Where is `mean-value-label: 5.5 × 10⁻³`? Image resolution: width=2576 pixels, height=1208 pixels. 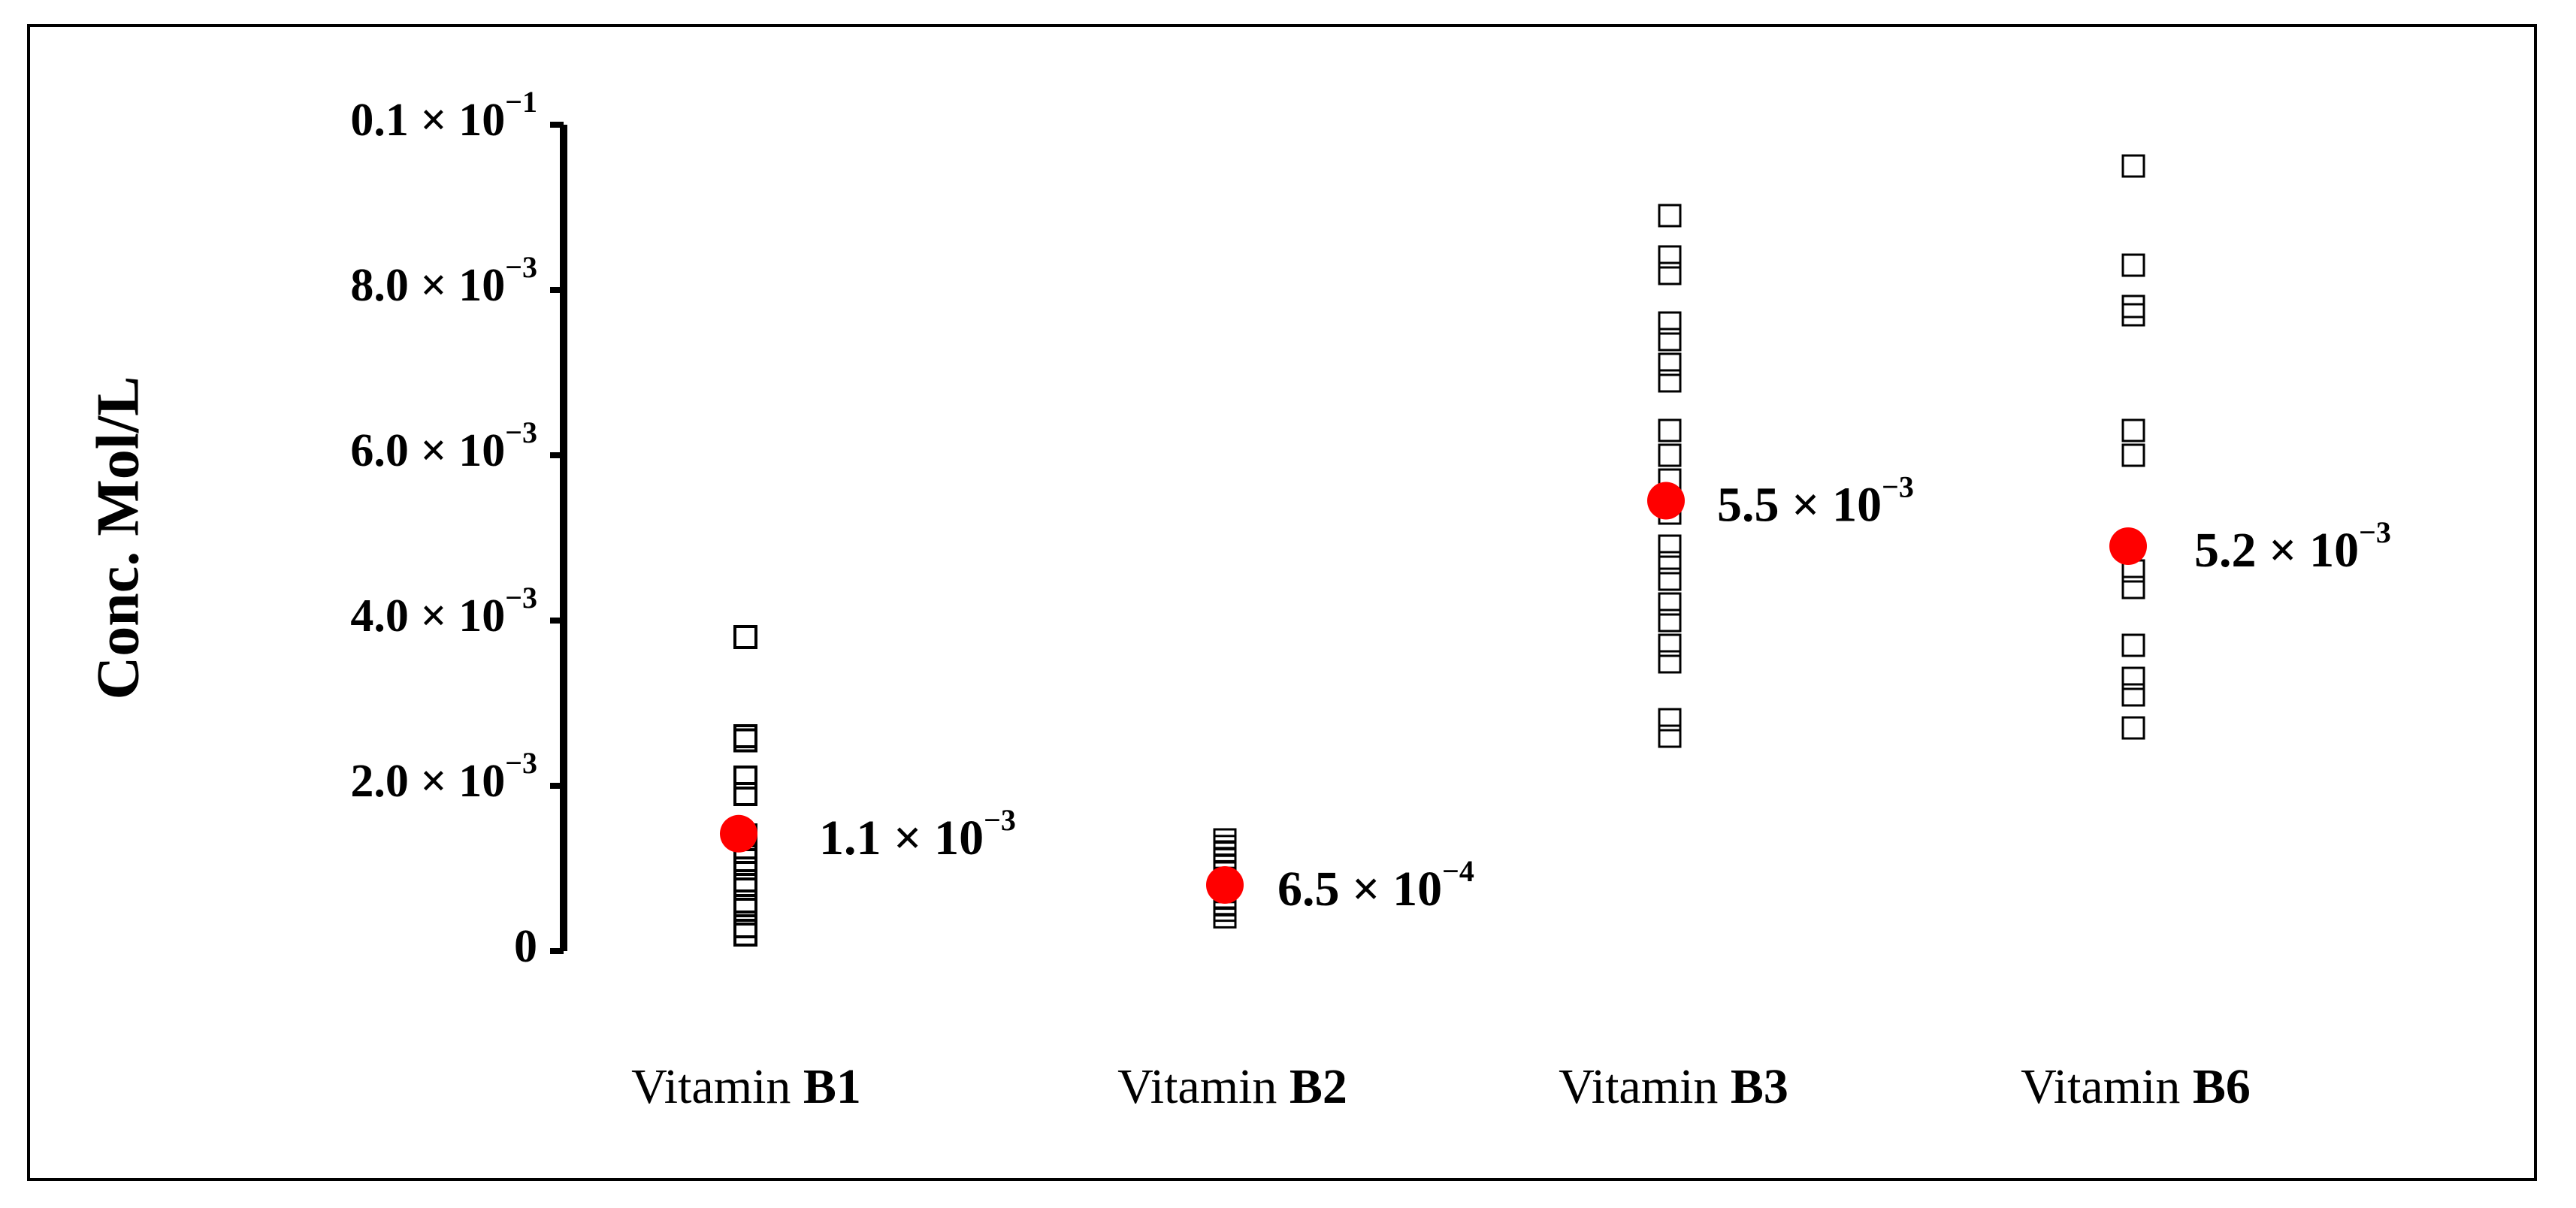 mean-value-label: 5.5 × 10⁻³ is located at coordinates (1816, 501).